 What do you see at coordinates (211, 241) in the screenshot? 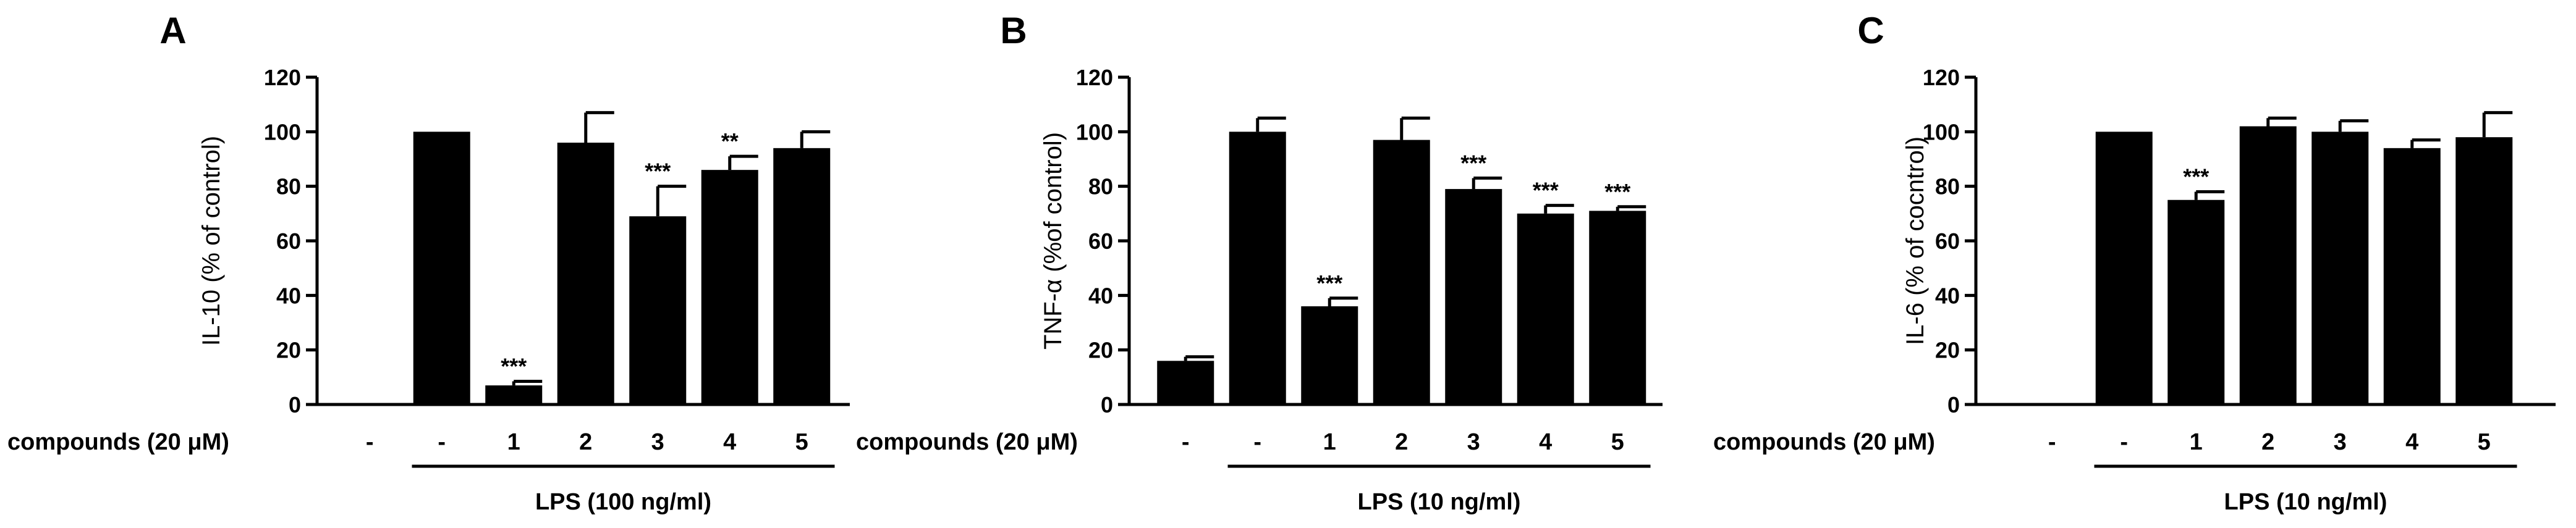
I see `y-axis-label: IL-10 (% of control)` at bounding box center [211, 241].